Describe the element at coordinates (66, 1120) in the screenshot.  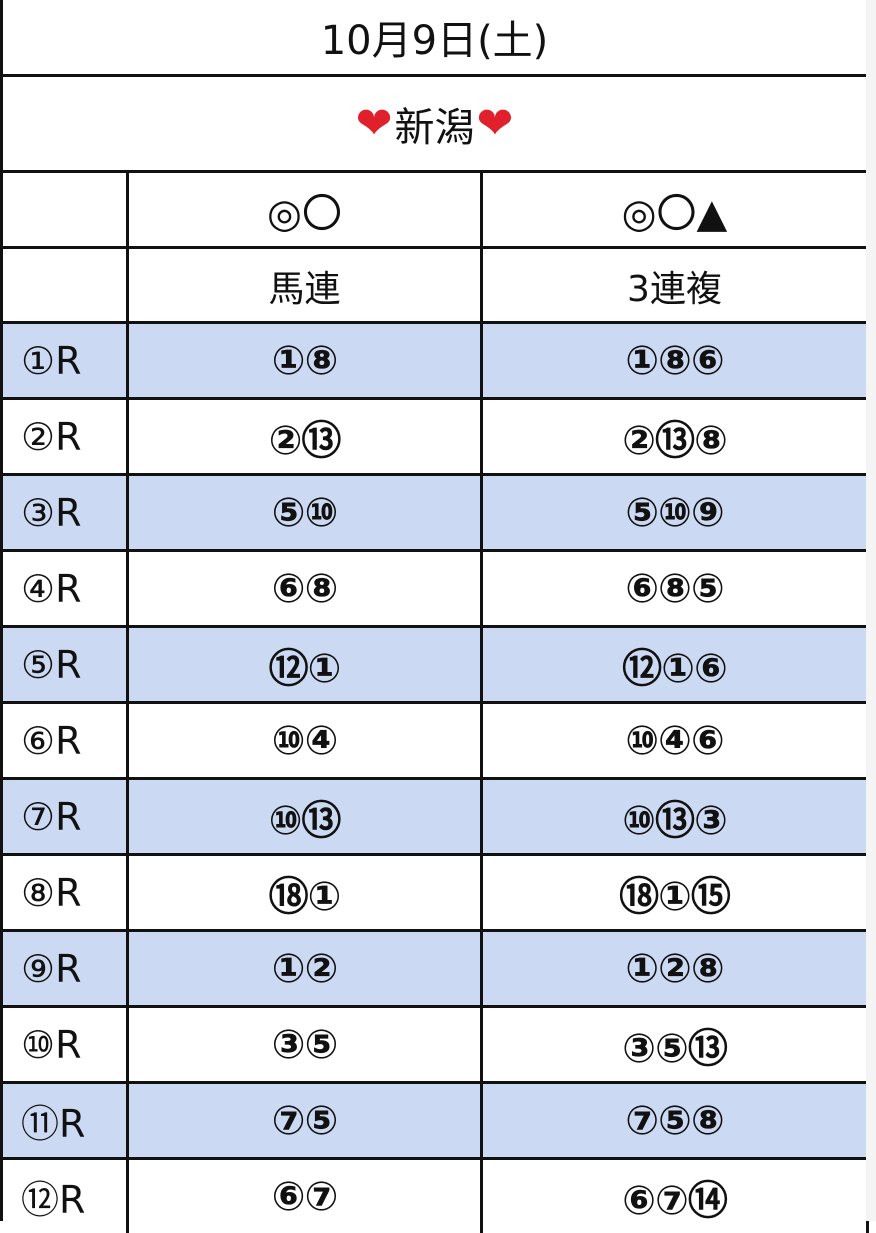
I see `race-number: ⑪R` at that location.